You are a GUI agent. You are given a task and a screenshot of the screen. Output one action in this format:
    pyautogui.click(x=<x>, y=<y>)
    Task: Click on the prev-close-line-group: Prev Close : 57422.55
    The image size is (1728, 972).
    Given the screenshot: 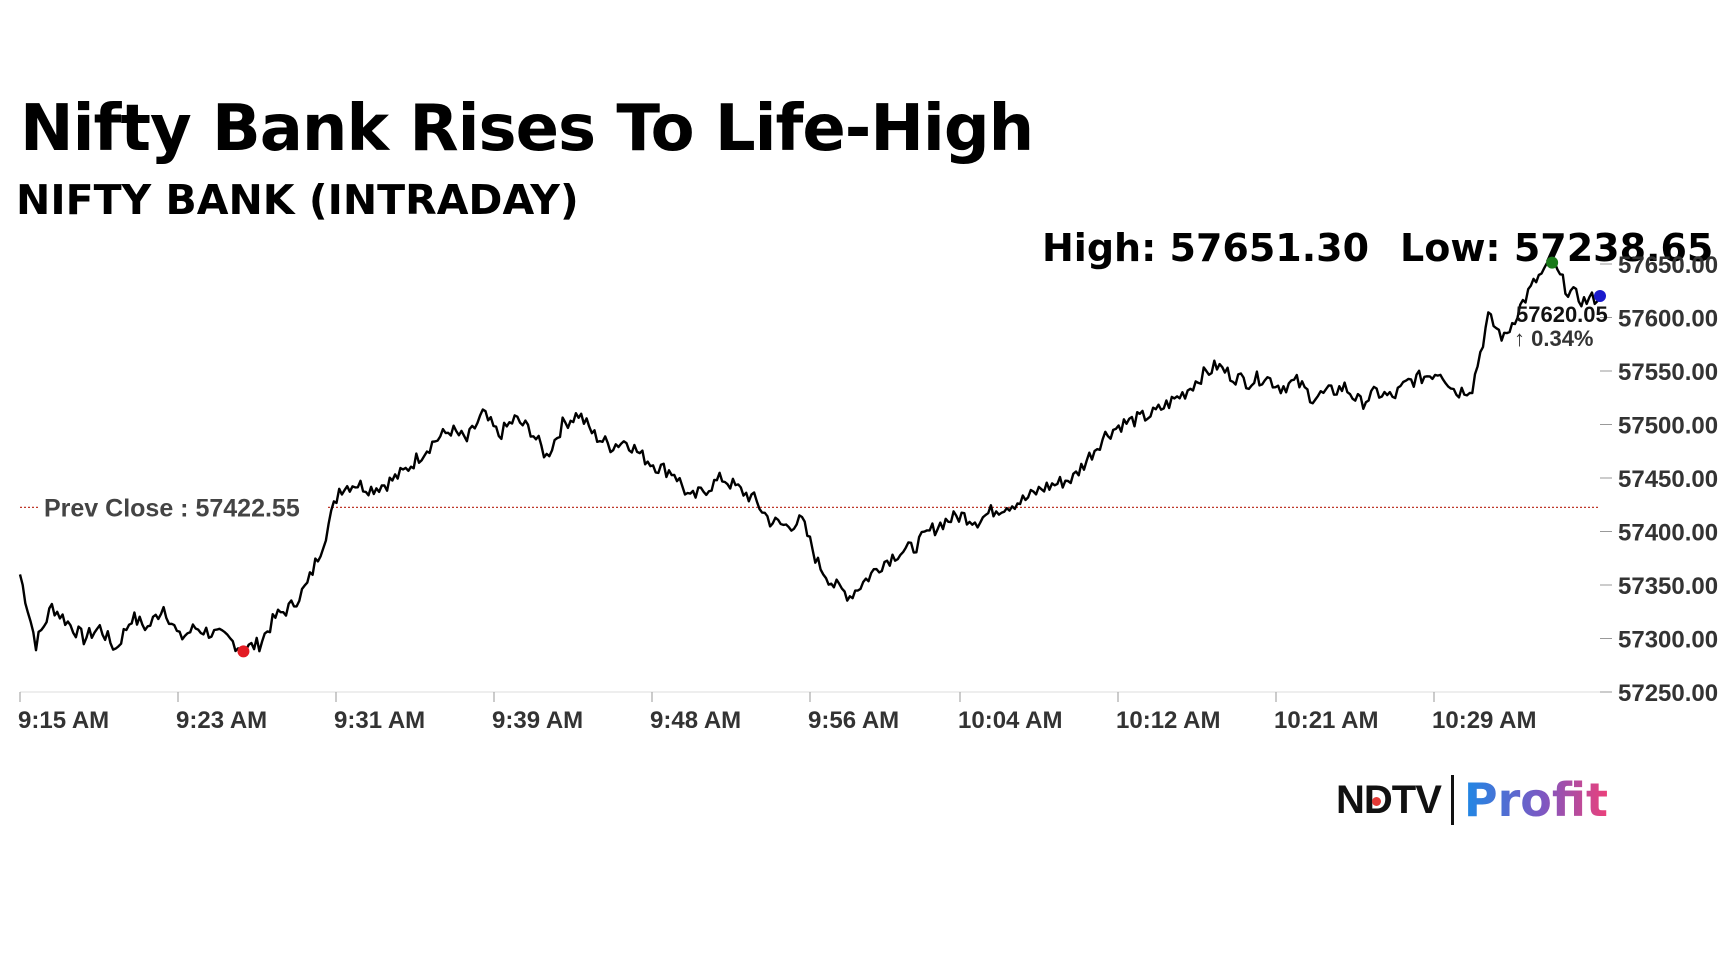 What is the action you would take?
    pyautogui.click(x=810, y=506)
    